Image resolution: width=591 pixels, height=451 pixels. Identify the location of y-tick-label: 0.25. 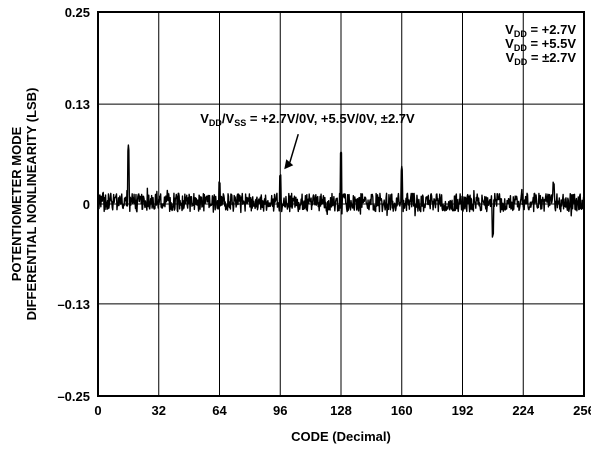
(77, 12).